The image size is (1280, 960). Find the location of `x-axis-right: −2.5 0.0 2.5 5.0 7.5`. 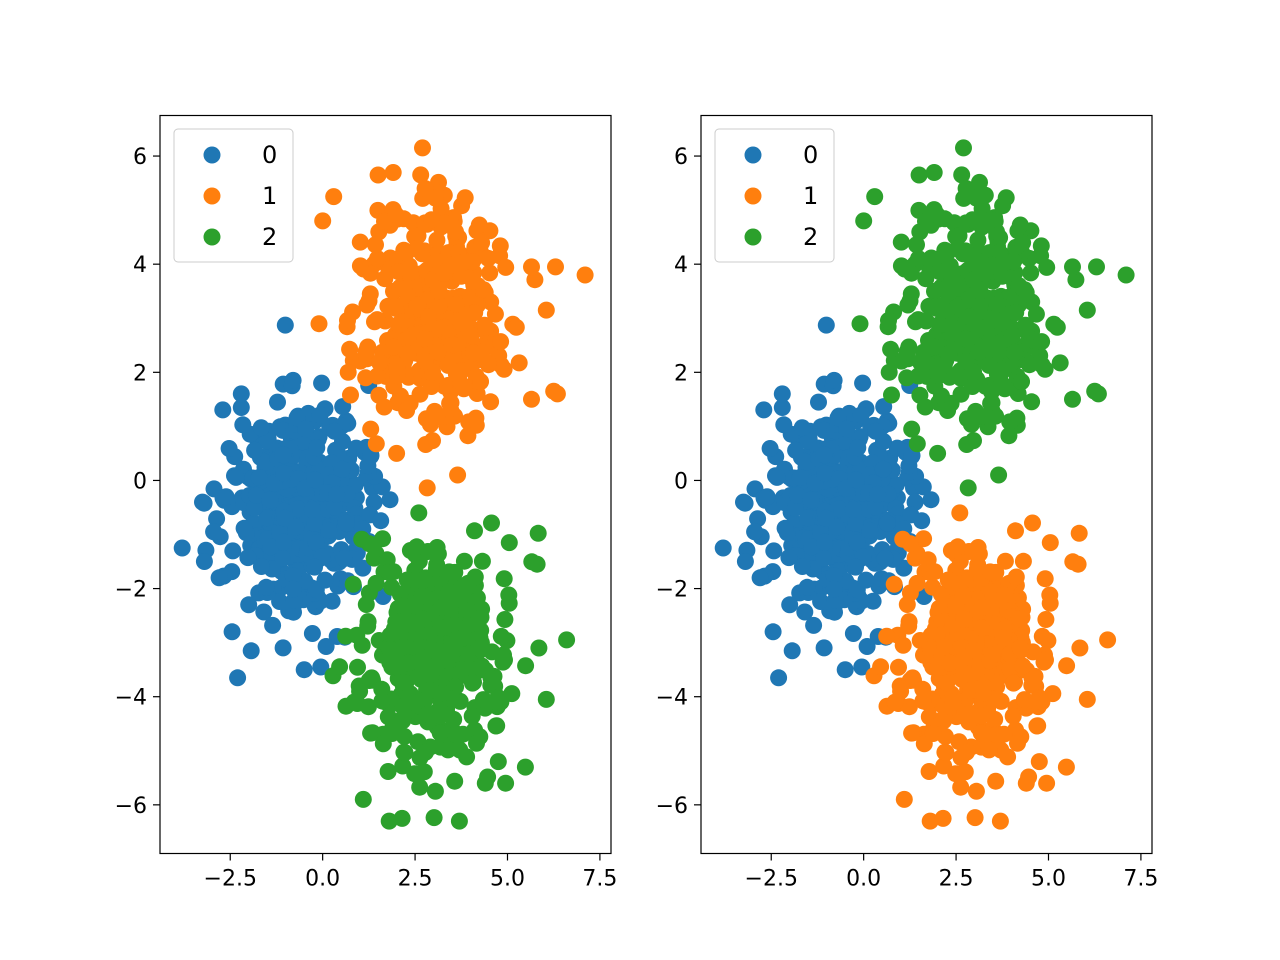

x-axis-right: −2.5 0.0 2.5 5.0 7.5 is located at coordinates (951, 872).